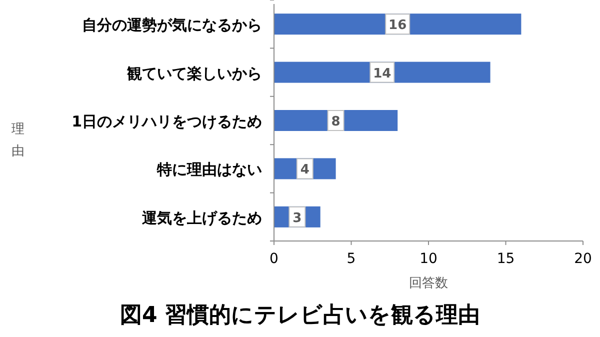 The image size is (600, 337). What do you see at coordinates (351, 259) in the screenshot?
I see `x-tick-label: 5` at bounding box center [351, 259].